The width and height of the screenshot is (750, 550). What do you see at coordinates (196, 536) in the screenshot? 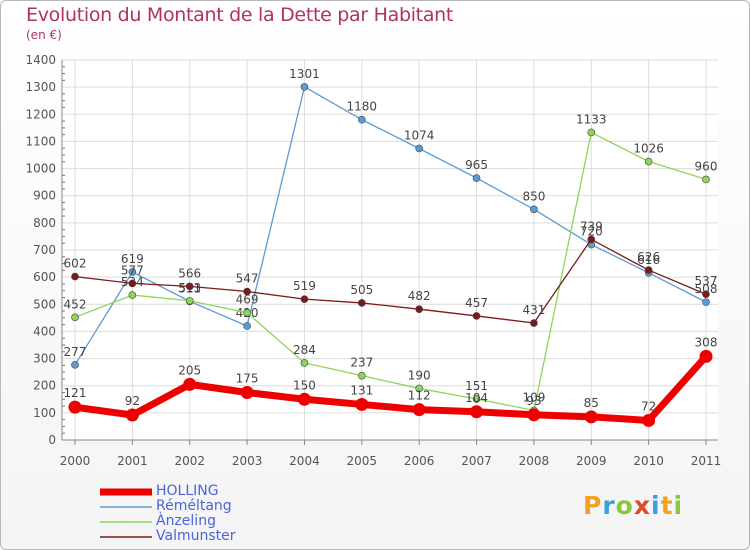
I see `legend-label-valmunster: Valmunster` at bounding box center [196, 536].